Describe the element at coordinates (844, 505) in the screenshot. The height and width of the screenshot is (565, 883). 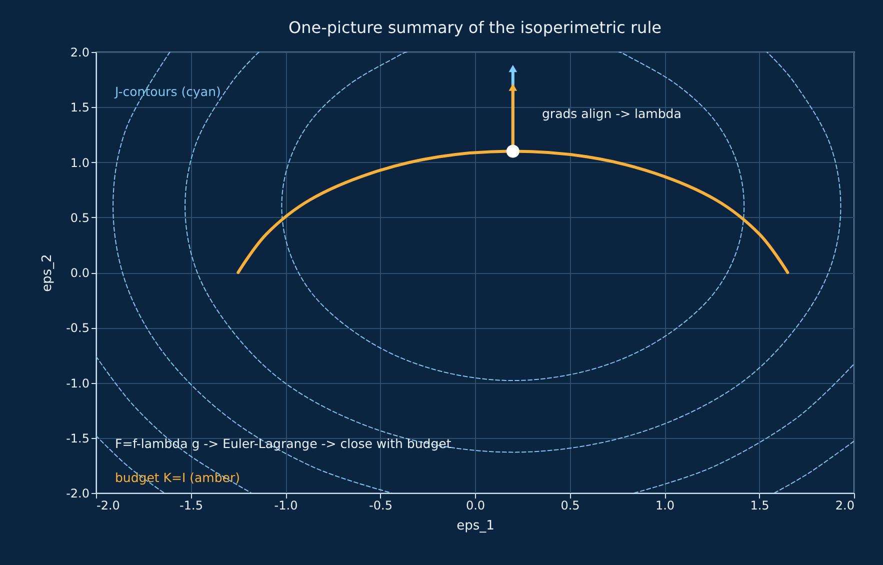
I see `x-tick-label: 2.0` at that location.